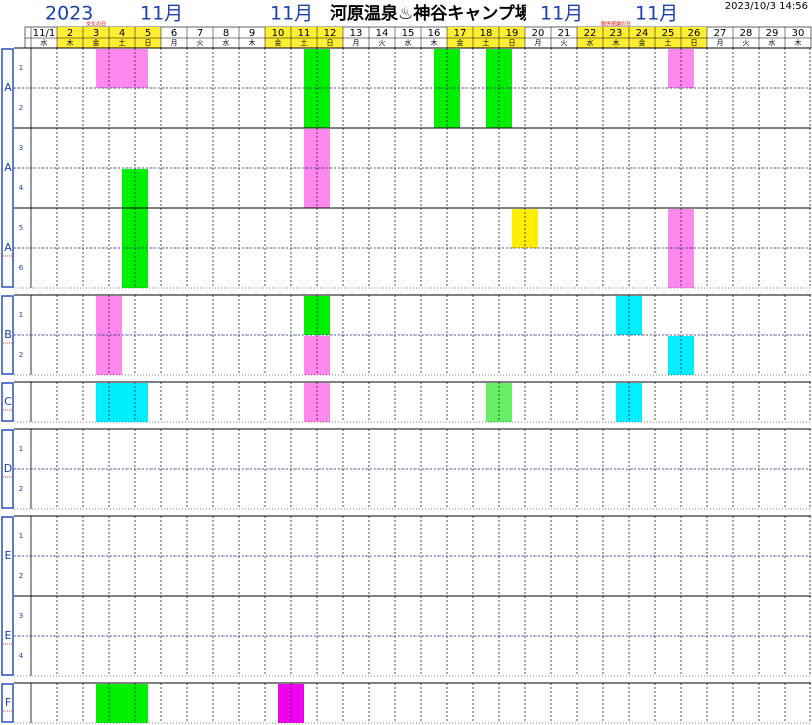  Describe the element at coordinates (96, 24) in the screenshot. I see `holiday-name: 文化の日` at that location.